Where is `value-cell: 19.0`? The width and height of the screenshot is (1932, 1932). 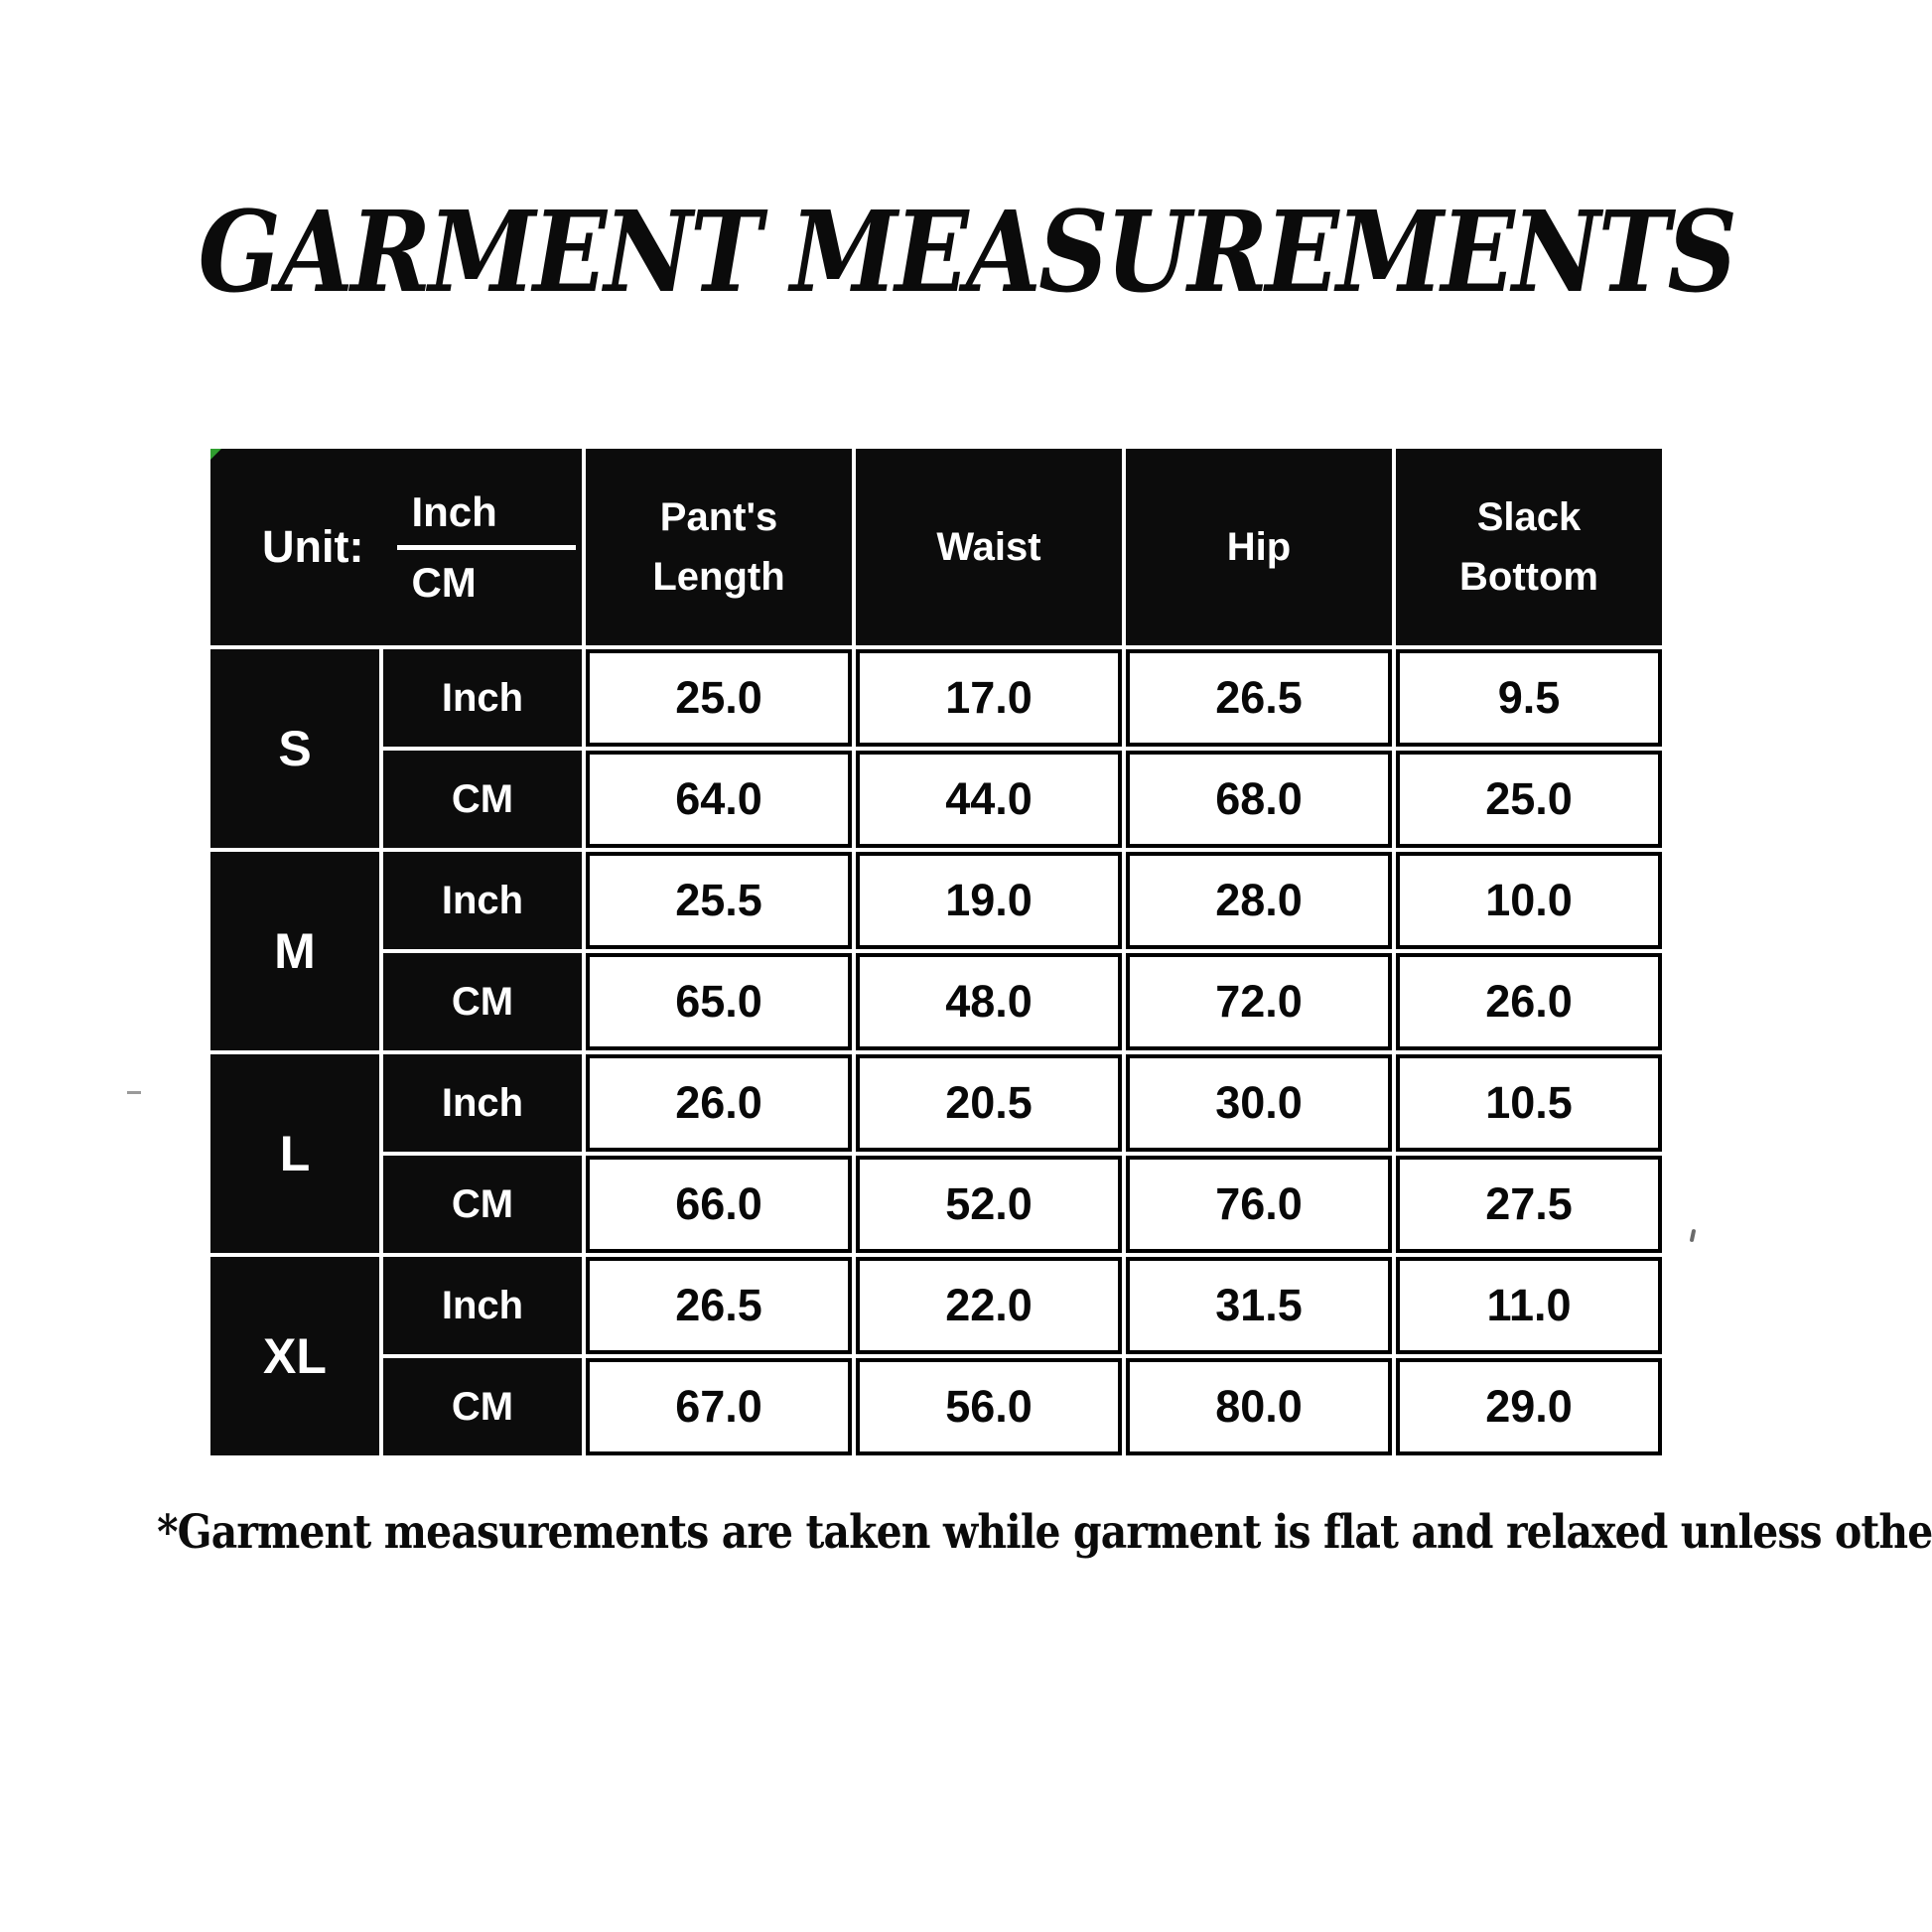 value-cell: 19.0 is located at coordinates (989, 901).